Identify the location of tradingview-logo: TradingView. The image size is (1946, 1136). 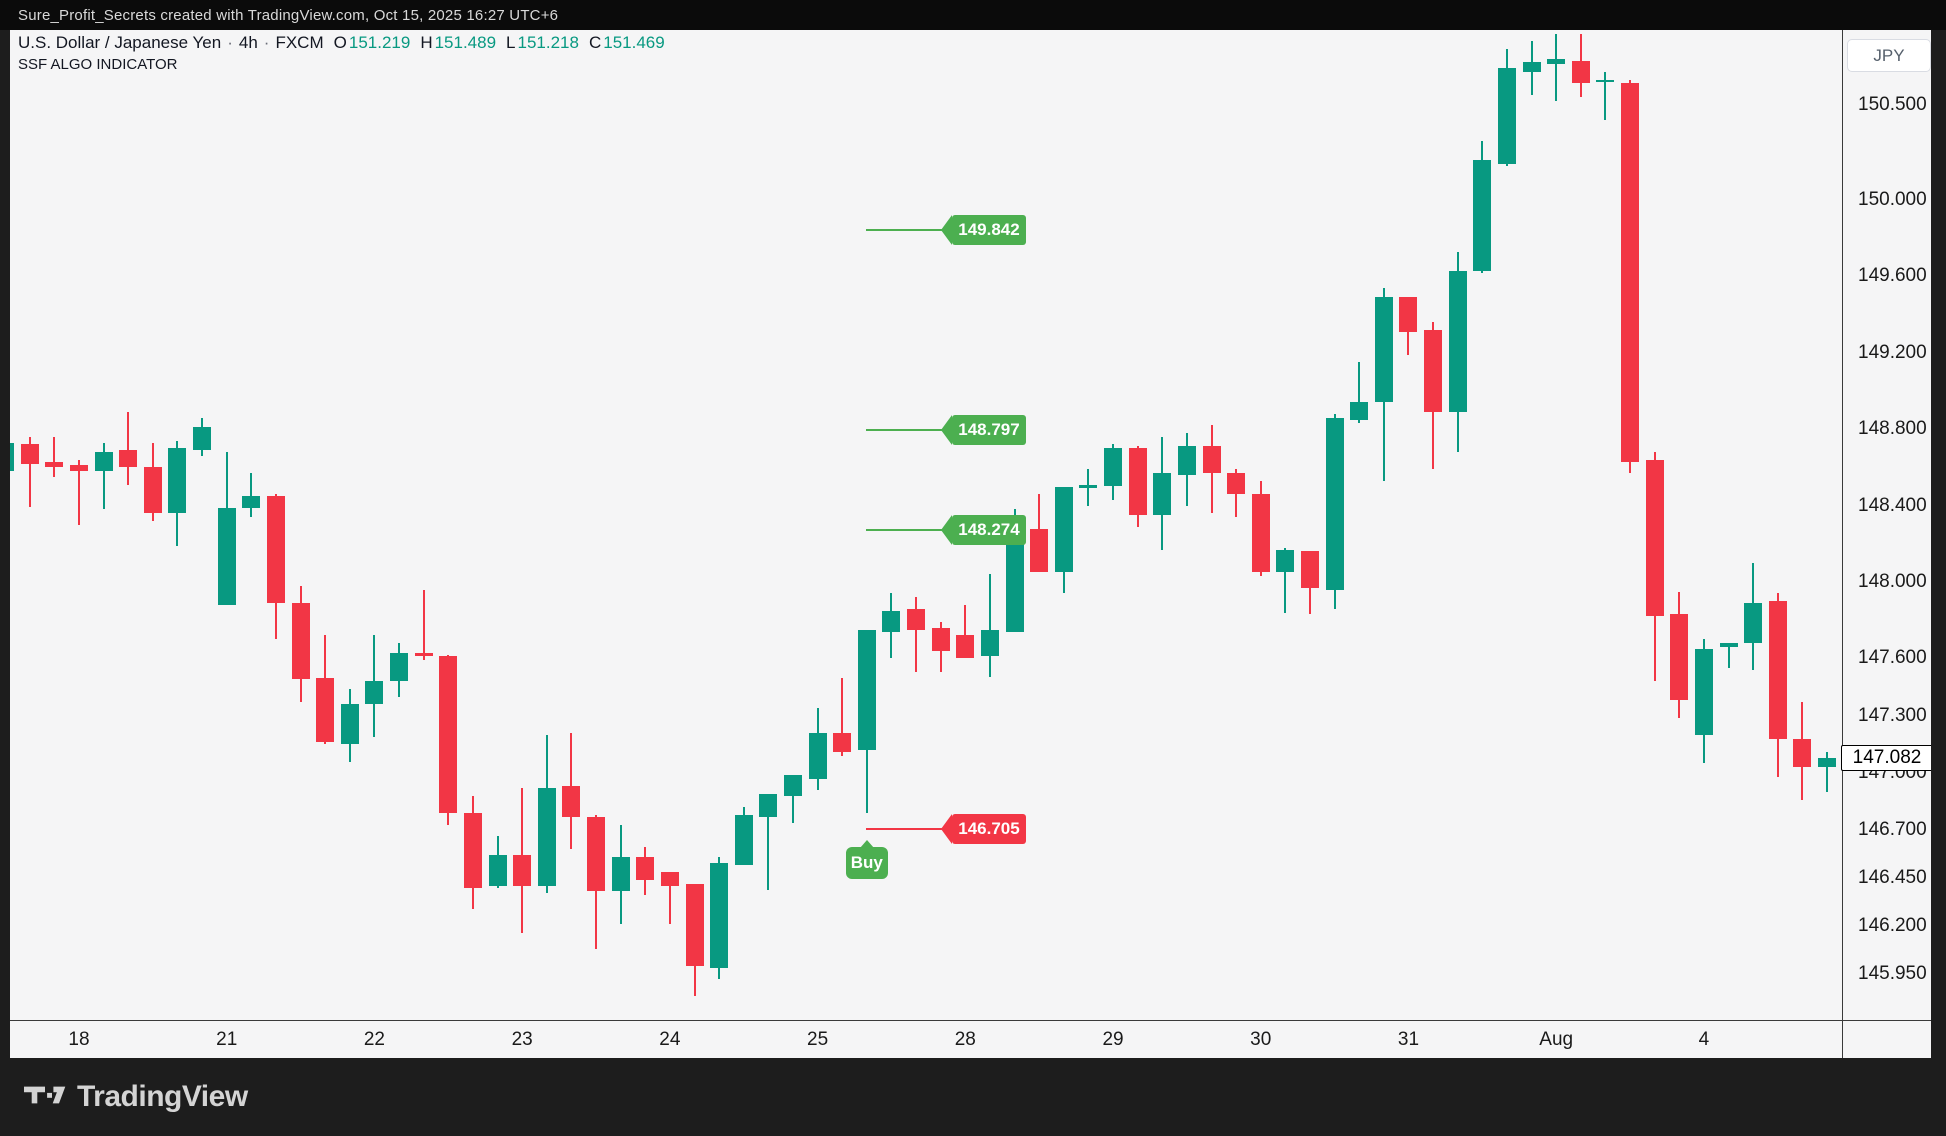
(136, 1097).